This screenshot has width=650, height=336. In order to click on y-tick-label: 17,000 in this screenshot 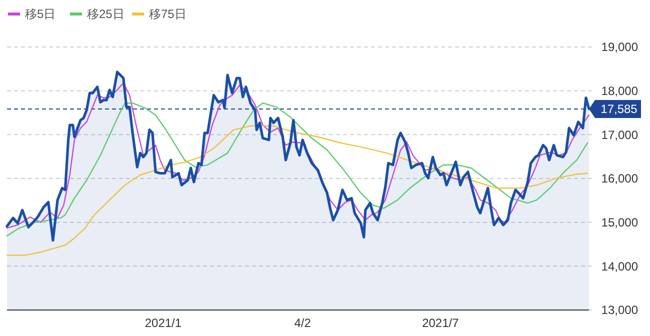, I will do `click(619, 135)`.